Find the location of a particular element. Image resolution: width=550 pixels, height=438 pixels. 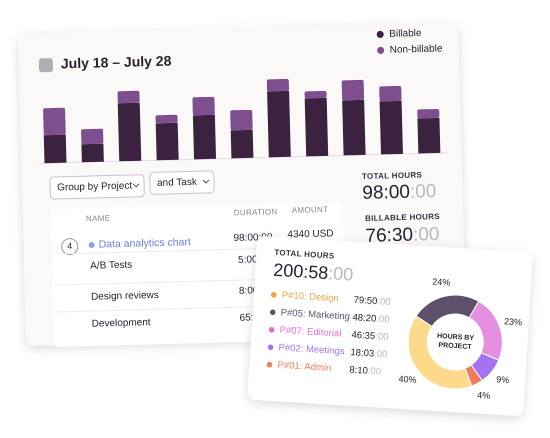

dropdown-label: and Task is located at coordinates (177, 183).